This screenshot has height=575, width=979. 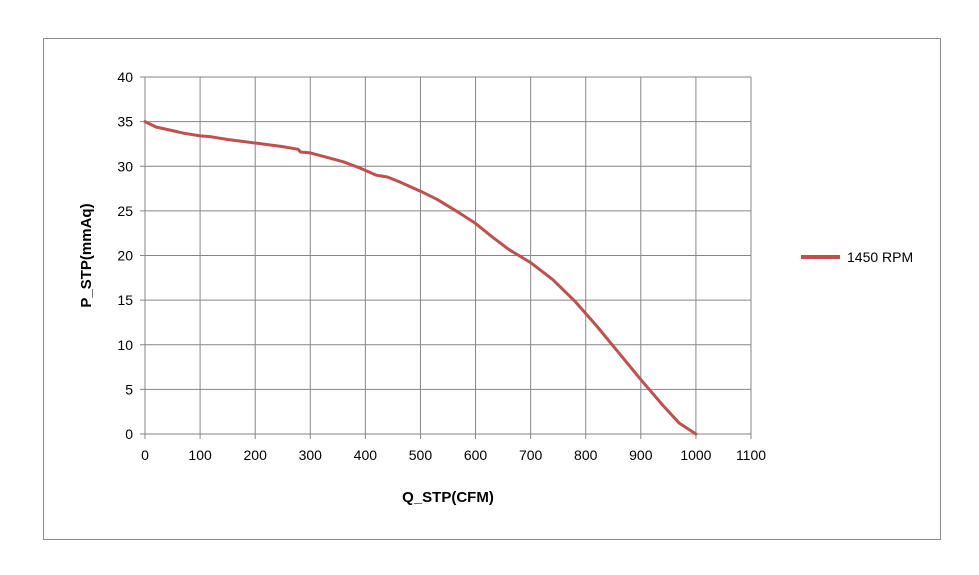 I want to click on x-axis-title: Q_STP(CFM), so click(x=448, y=497).